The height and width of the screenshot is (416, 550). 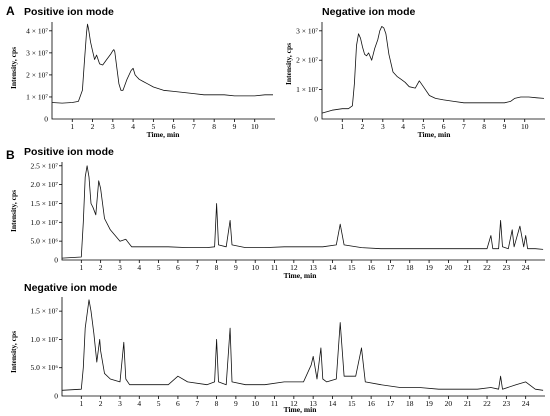 I want to click on x-tick-label: 23, so click(x=507, y=403).